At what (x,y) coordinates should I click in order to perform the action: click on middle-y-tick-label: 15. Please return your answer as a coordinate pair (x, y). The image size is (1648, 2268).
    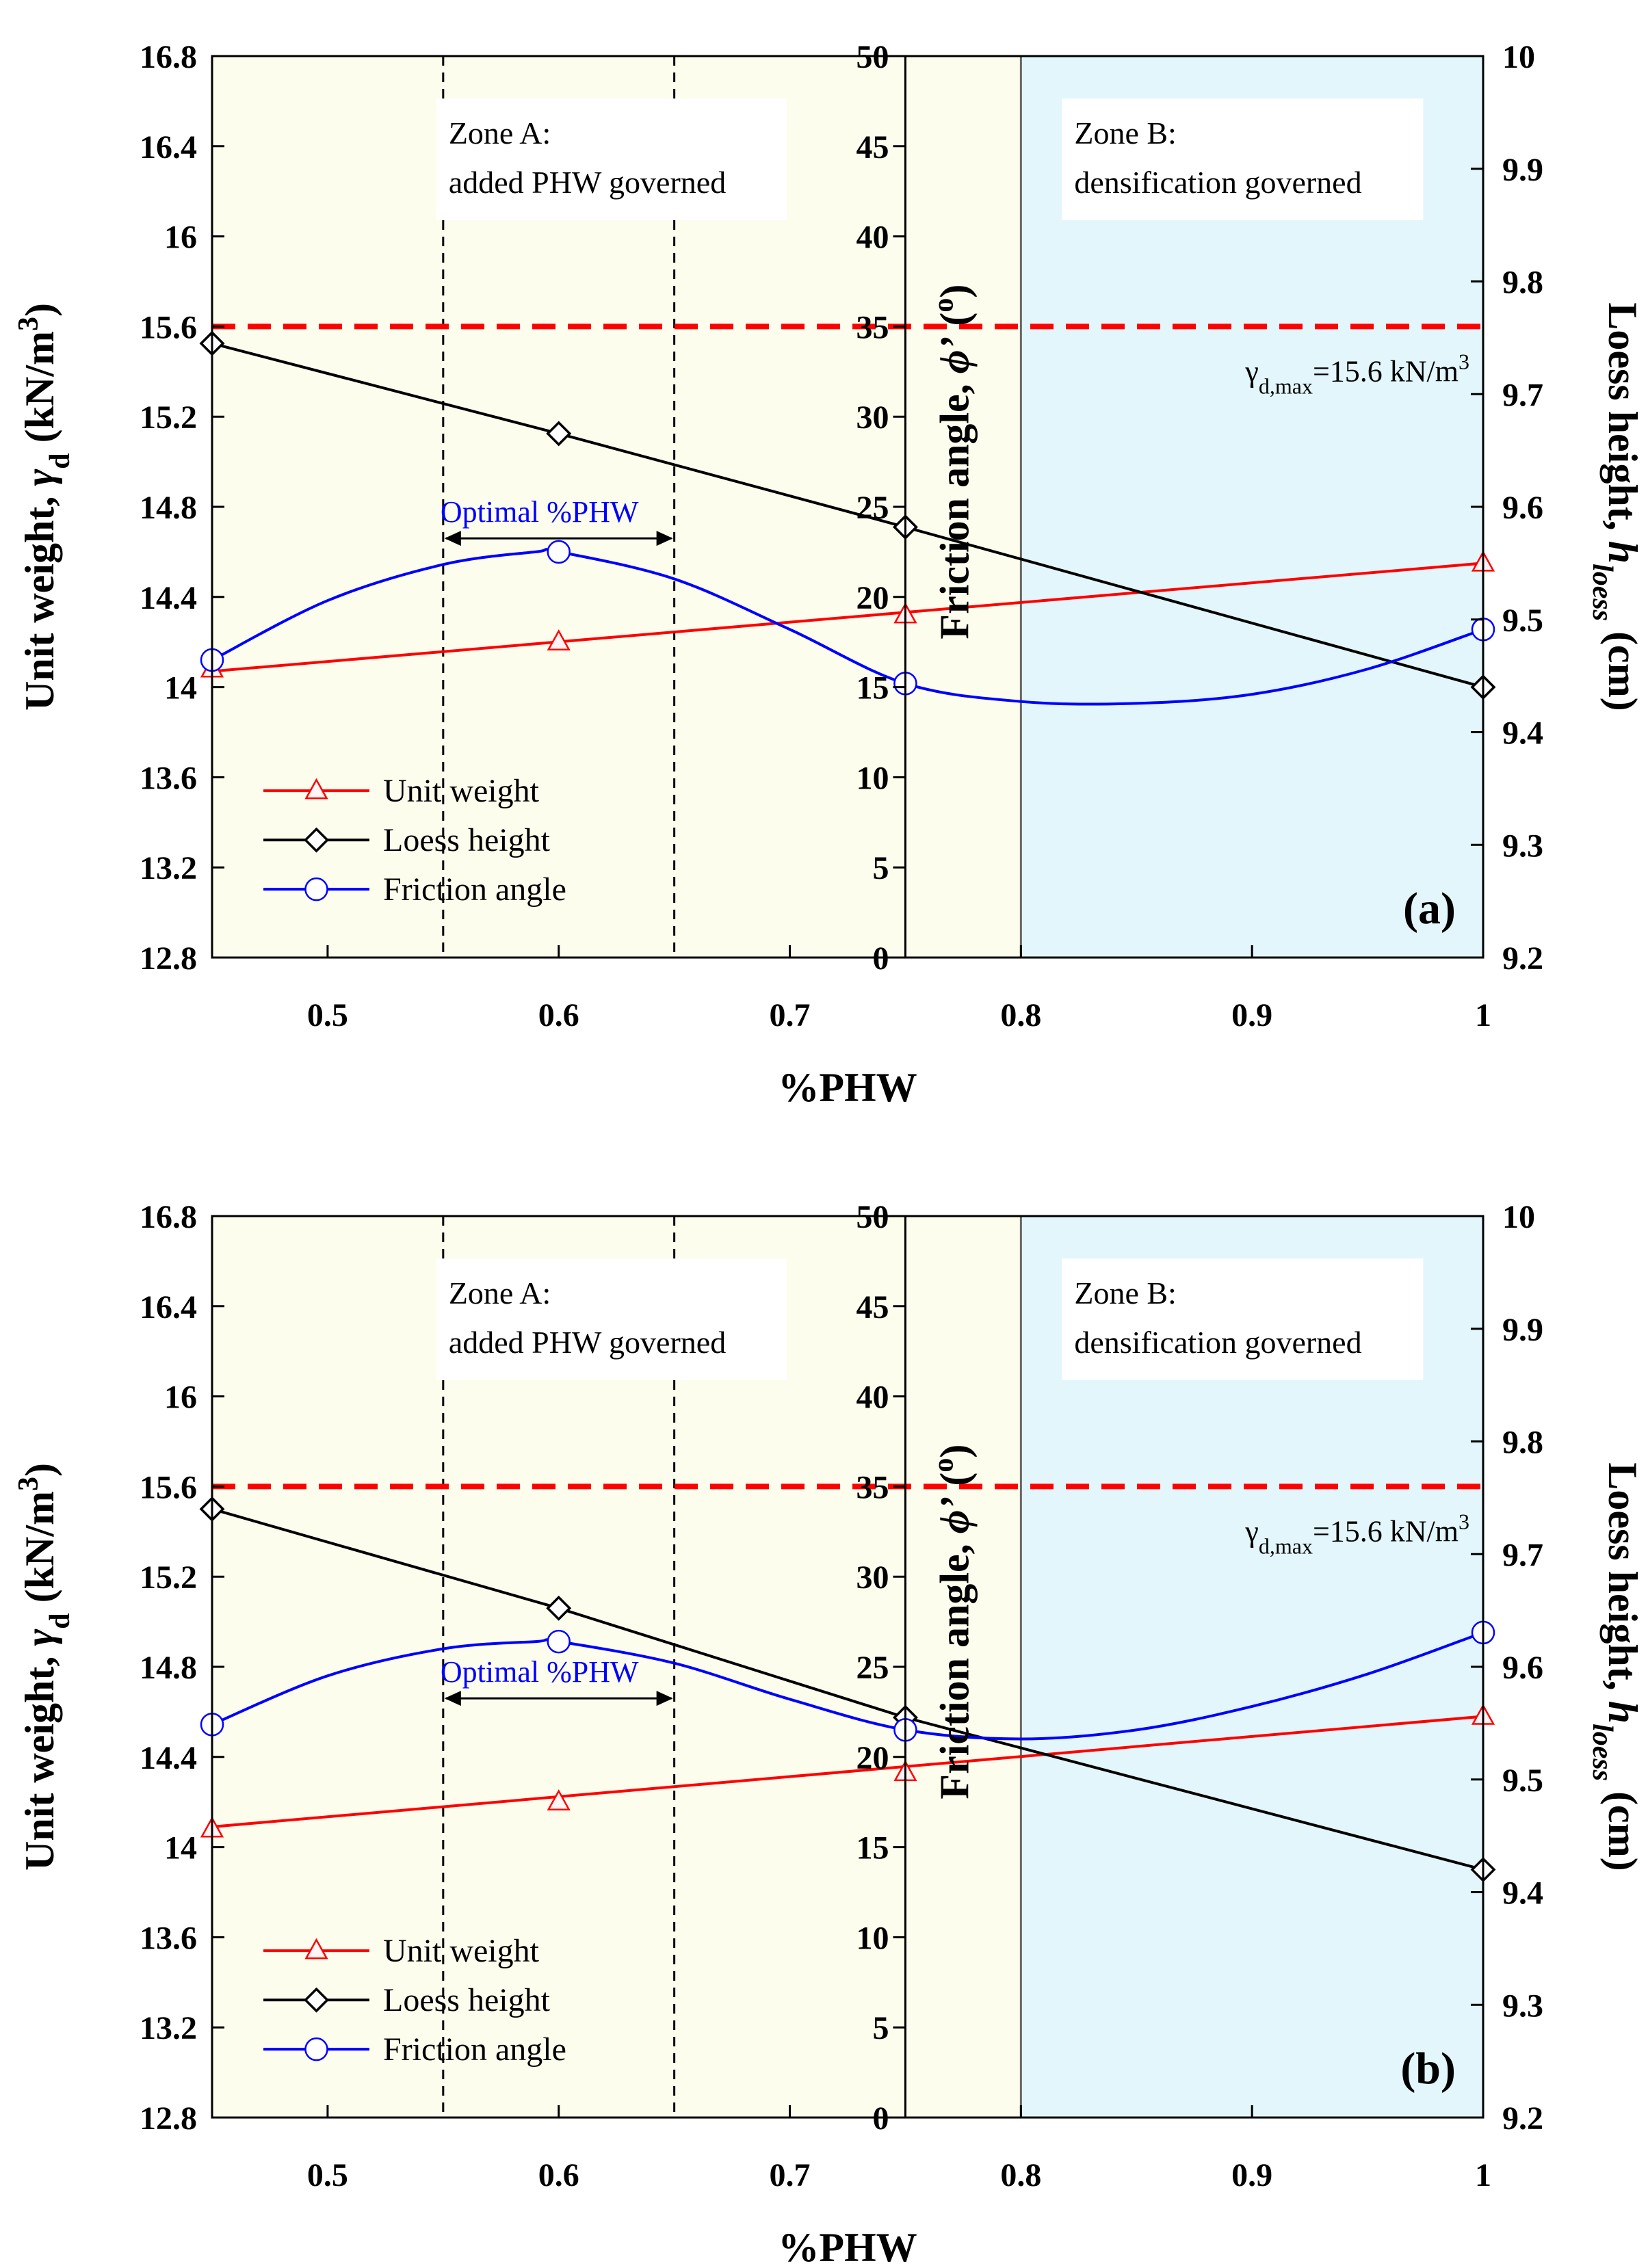
    Looking at the image, I should click on (872, 688).